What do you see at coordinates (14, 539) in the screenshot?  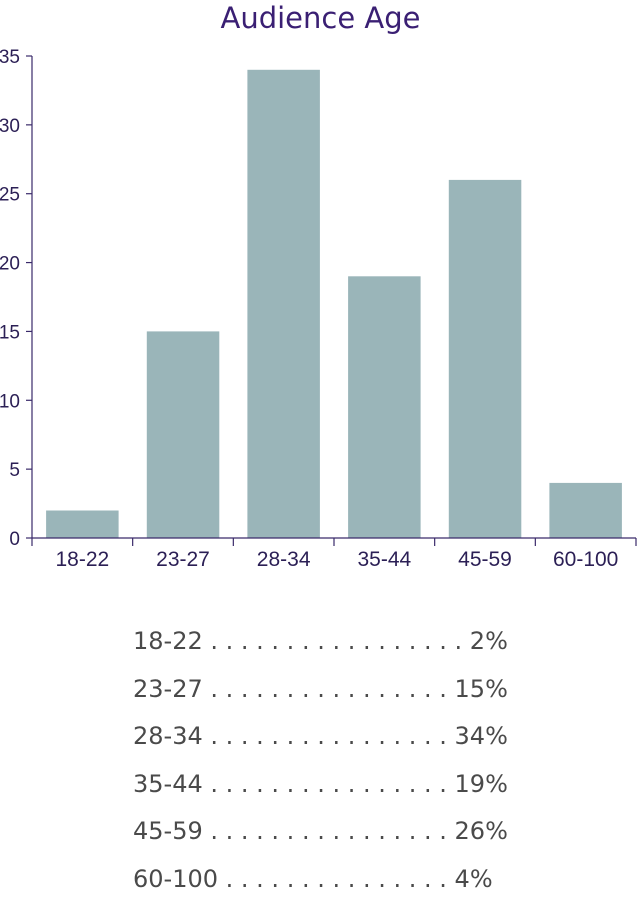 I see `y-tick-label: 0` at bounding box center [14, 539].